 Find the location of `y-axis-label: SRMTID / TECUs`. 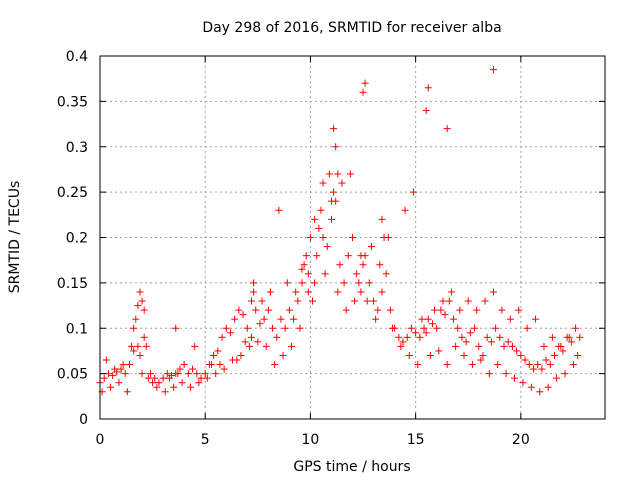

y-axis-label: SRMTID / TECUs is located at coordinates (15, 237).